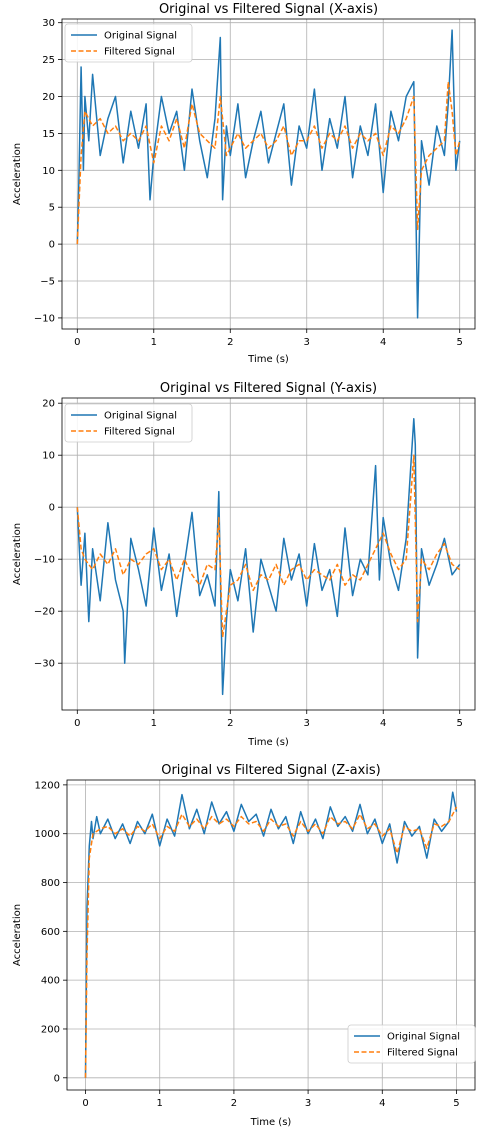  What do you see at coordinates (268, 9) in the screenshot?
I see `chart-title: Original vs Filtered Signal (X-axis)` at bounding box center [268, 9].